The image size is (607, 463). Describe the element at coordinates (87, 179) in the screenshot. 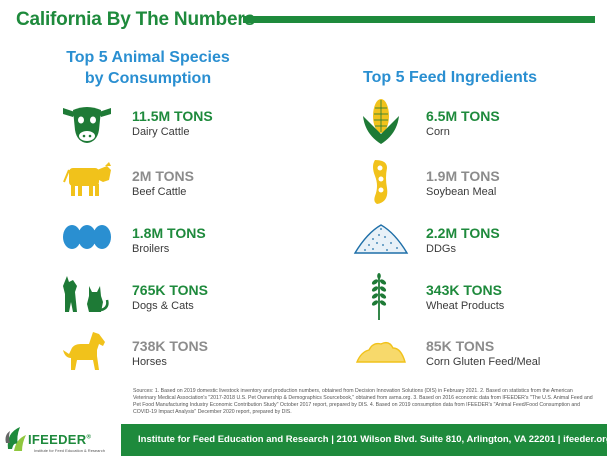

I see `beef-cattle-icon` at that location.